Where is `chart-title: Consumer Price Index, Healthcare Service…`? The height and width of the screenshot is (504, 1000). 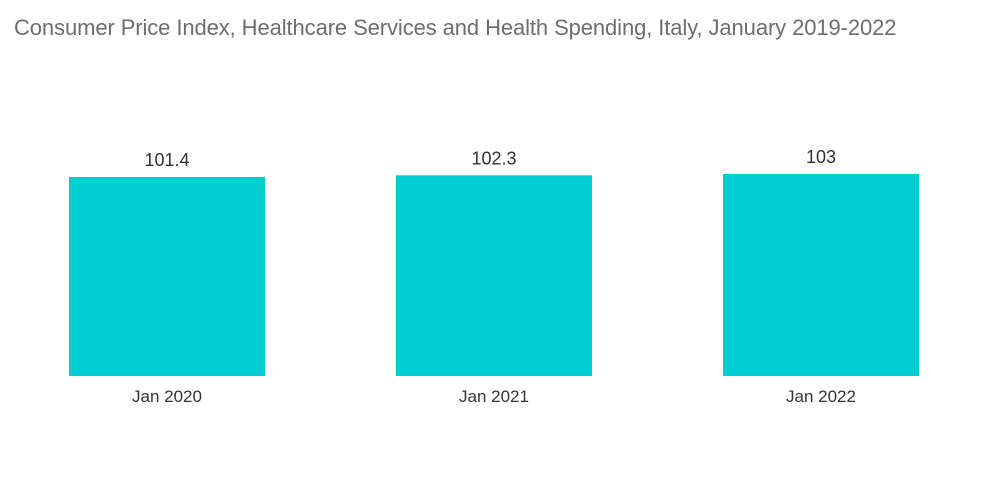 chart-title: Consumer Price Index, Healthcare Service… is located at coordinates (455, 27).